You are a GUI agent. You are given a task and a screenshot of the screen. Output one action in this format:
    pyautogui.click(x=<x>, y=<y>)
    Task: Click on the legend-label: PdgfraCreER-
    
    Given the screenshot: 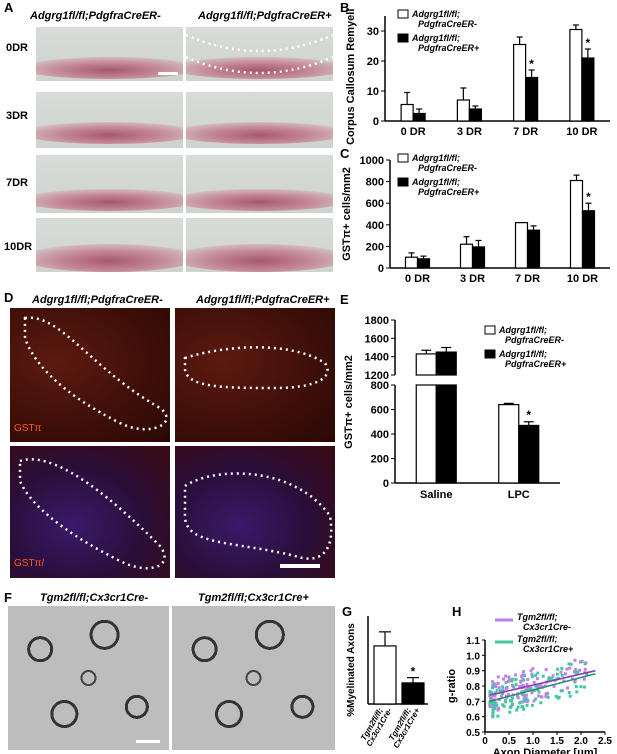 What is the action you would take?
    pyautogui.click(x=447, y=24)
    